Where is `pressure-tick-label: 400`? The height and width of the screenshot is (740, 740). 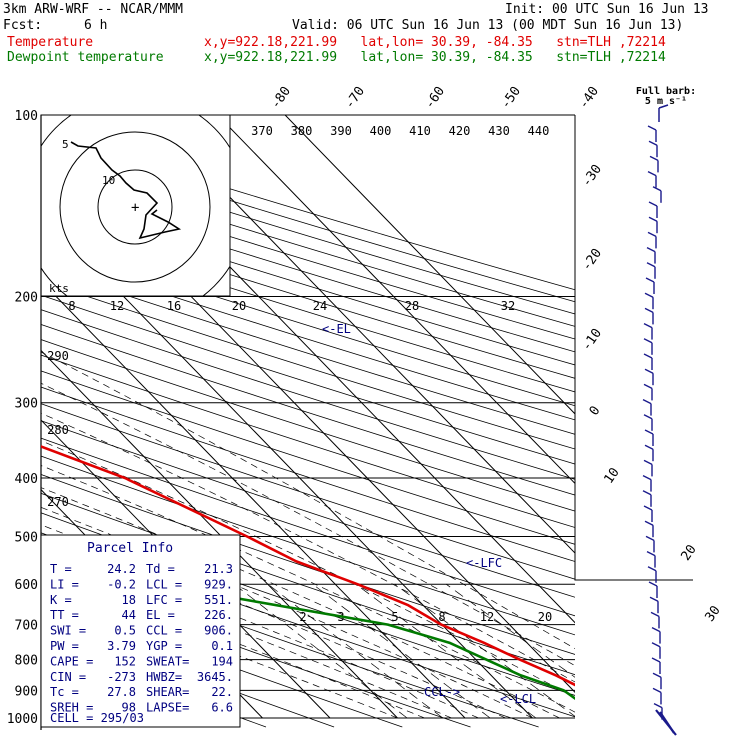
pressure-tick-label: 400 is located at coordinates (26, 479).